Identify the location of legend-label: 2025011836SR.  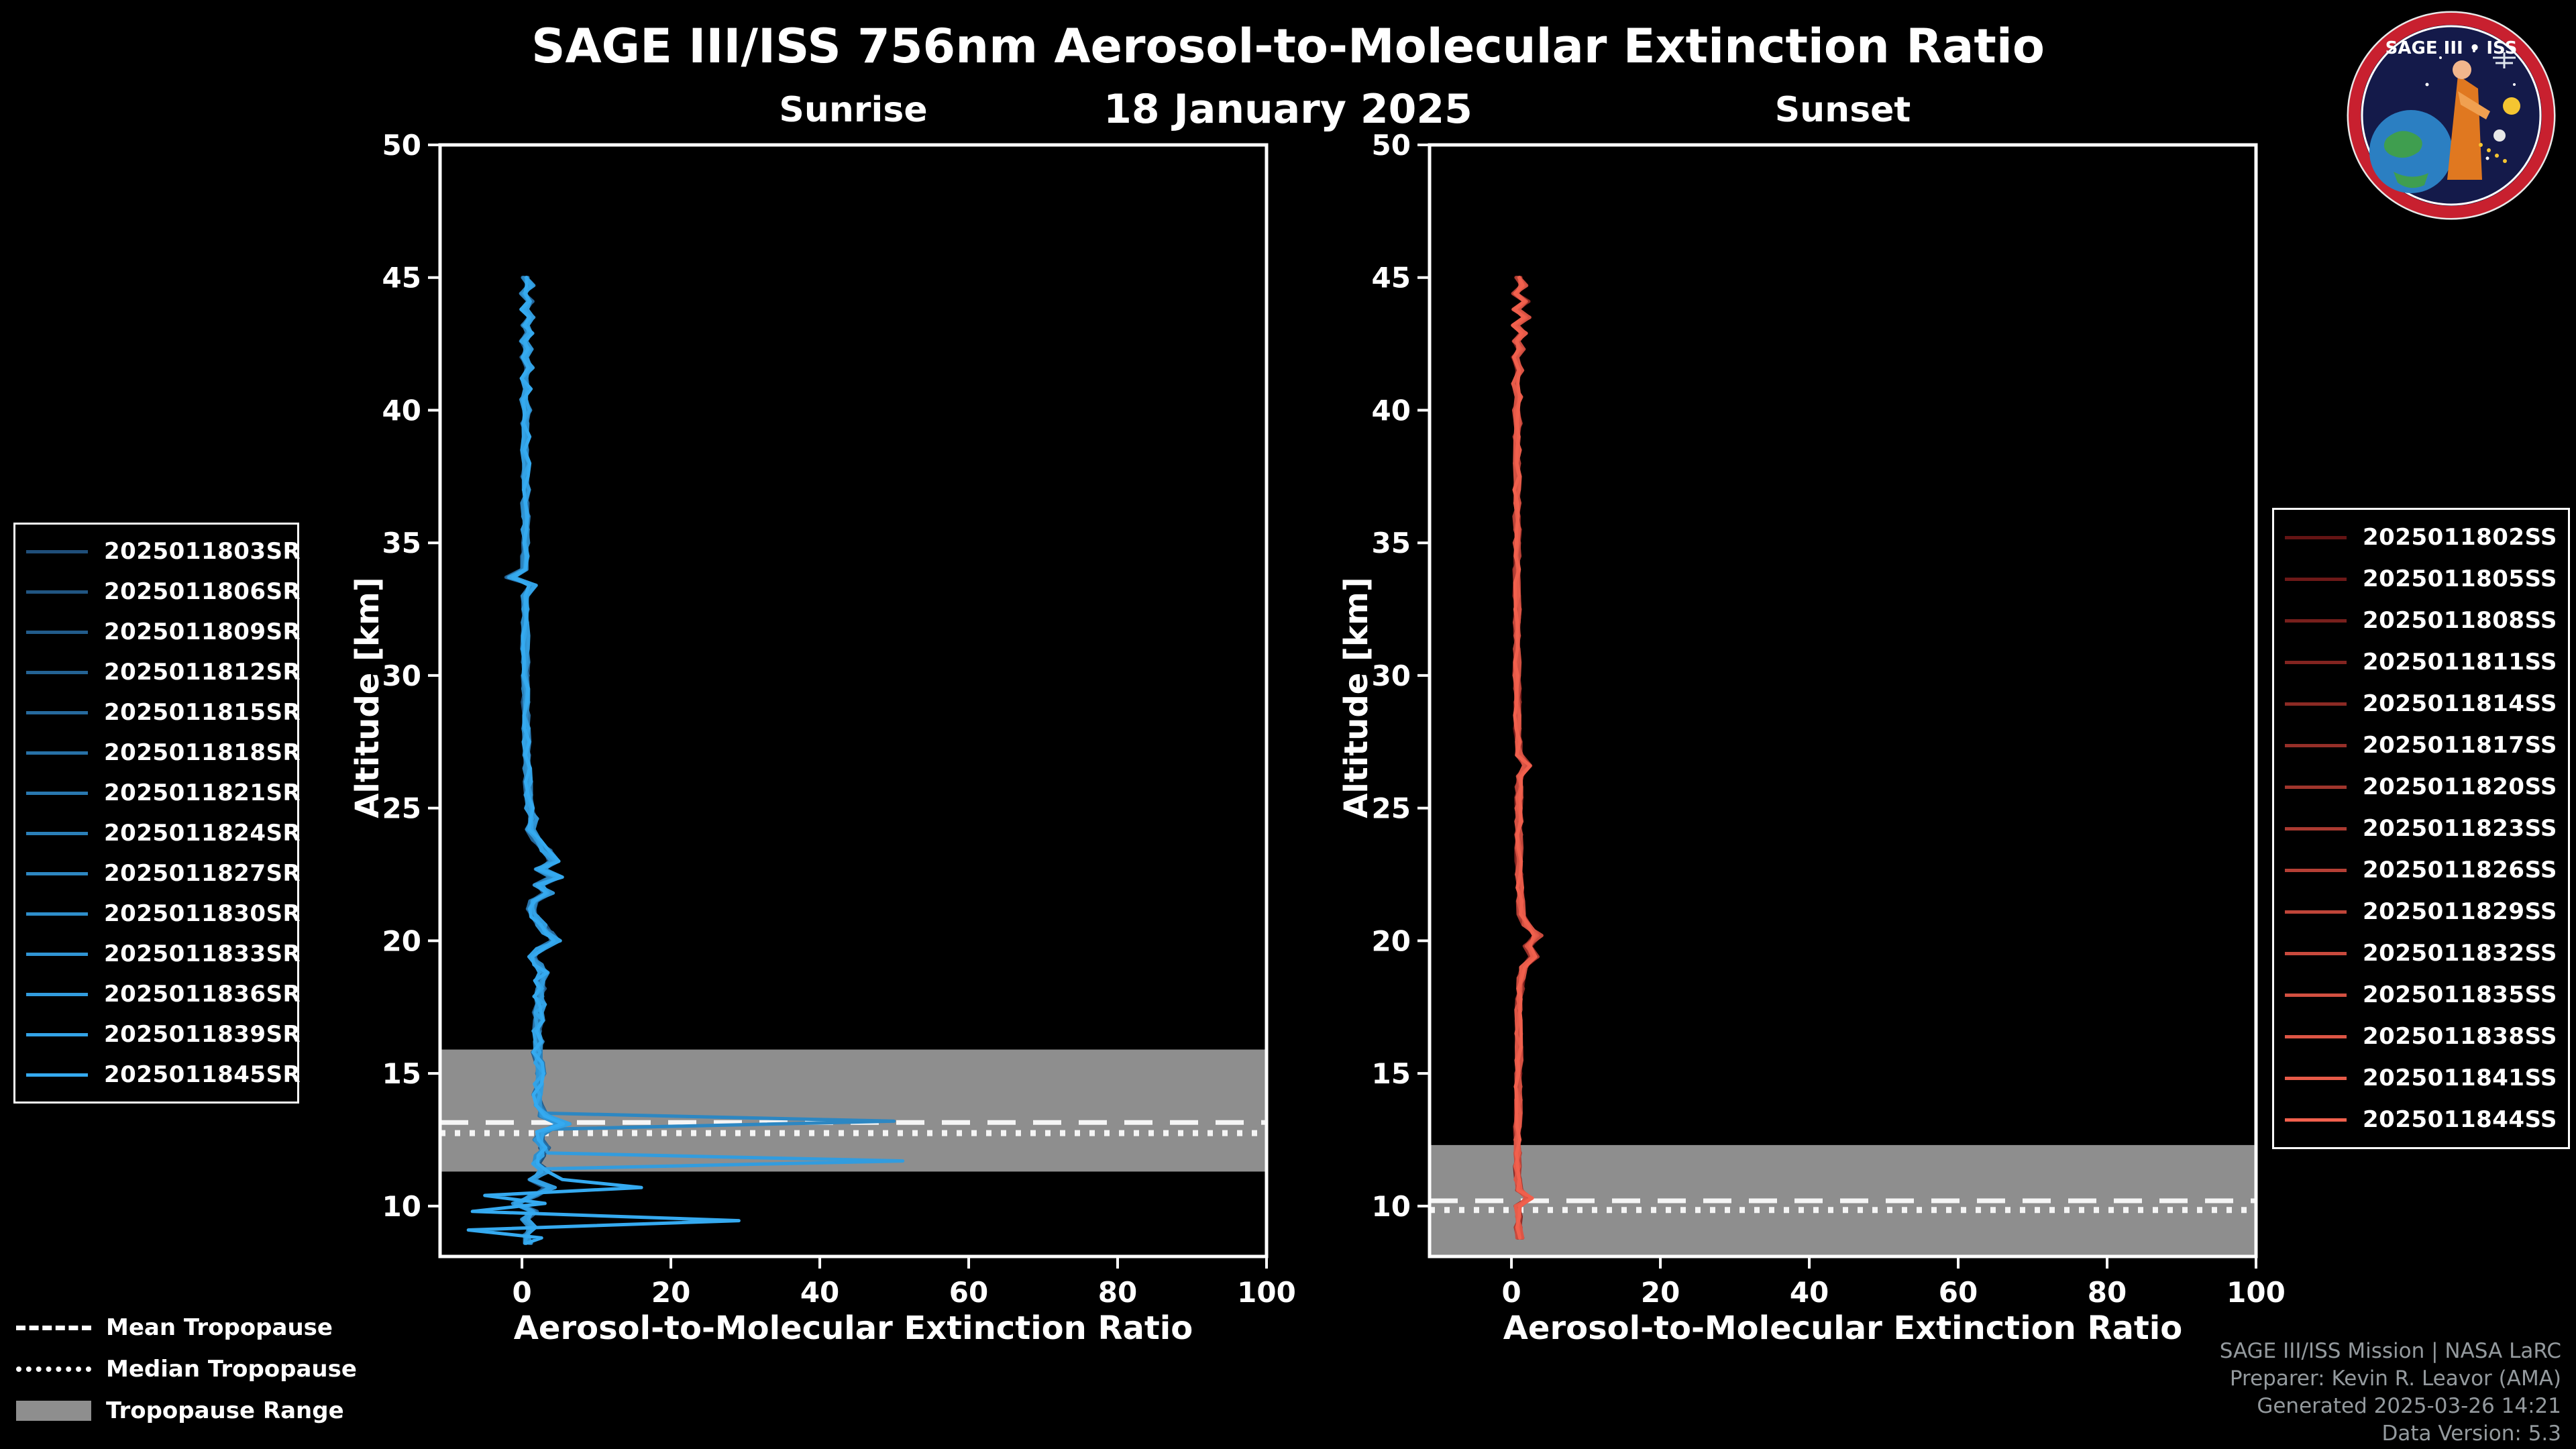
(202, 994).